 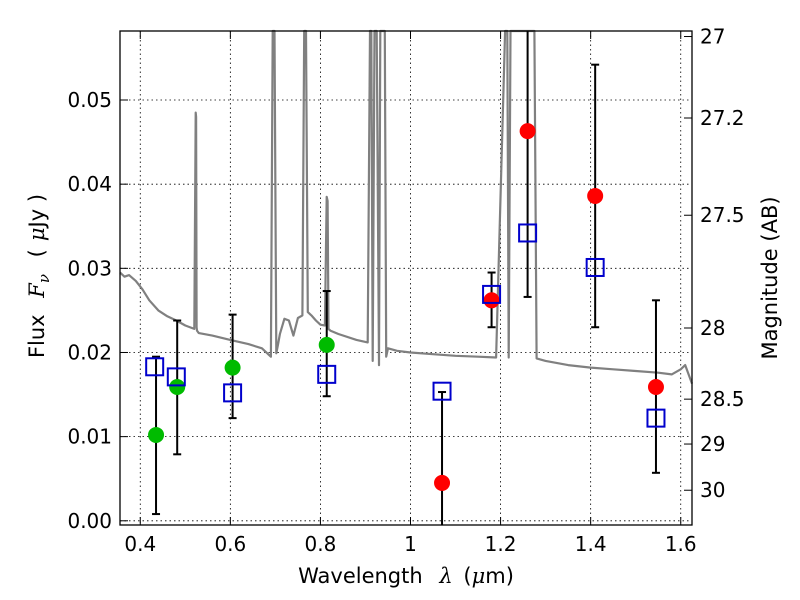 I want to click on y2-tick-label: 29, so click(x=712, y=444).